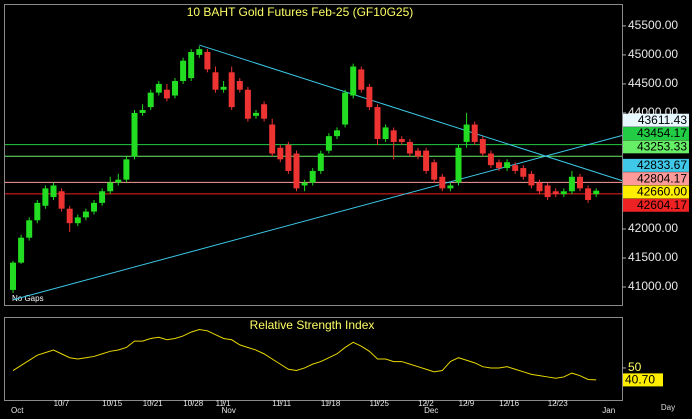 The height and width of the screenshot is (419, 692). What do you see at coordinates (153, 403) in the screenshot?
I see `x-tick-label: 10/21` at bounding box center [153, 403].